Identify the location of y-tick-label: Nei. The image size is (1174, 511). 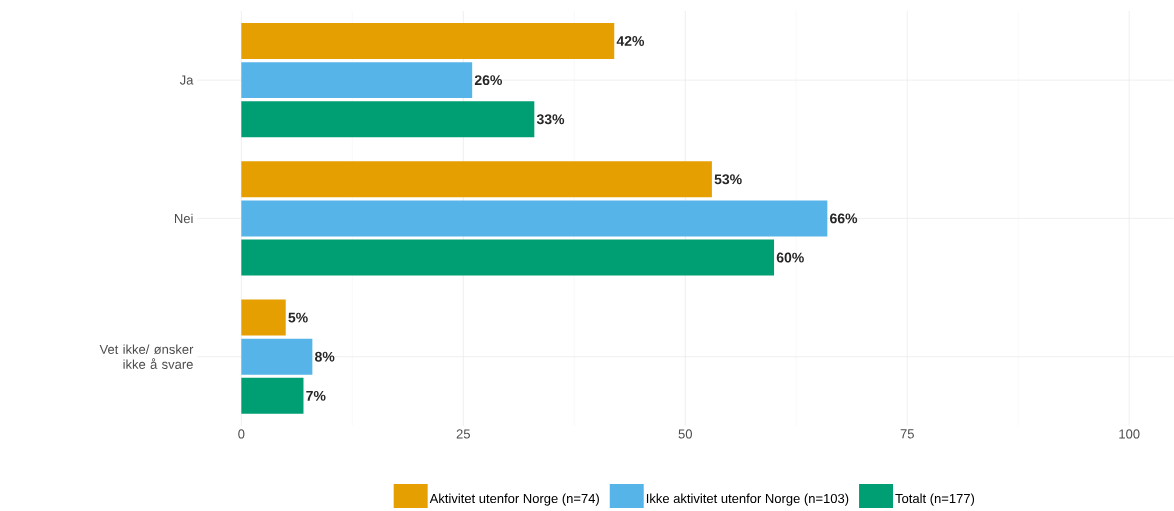
(183, 218).